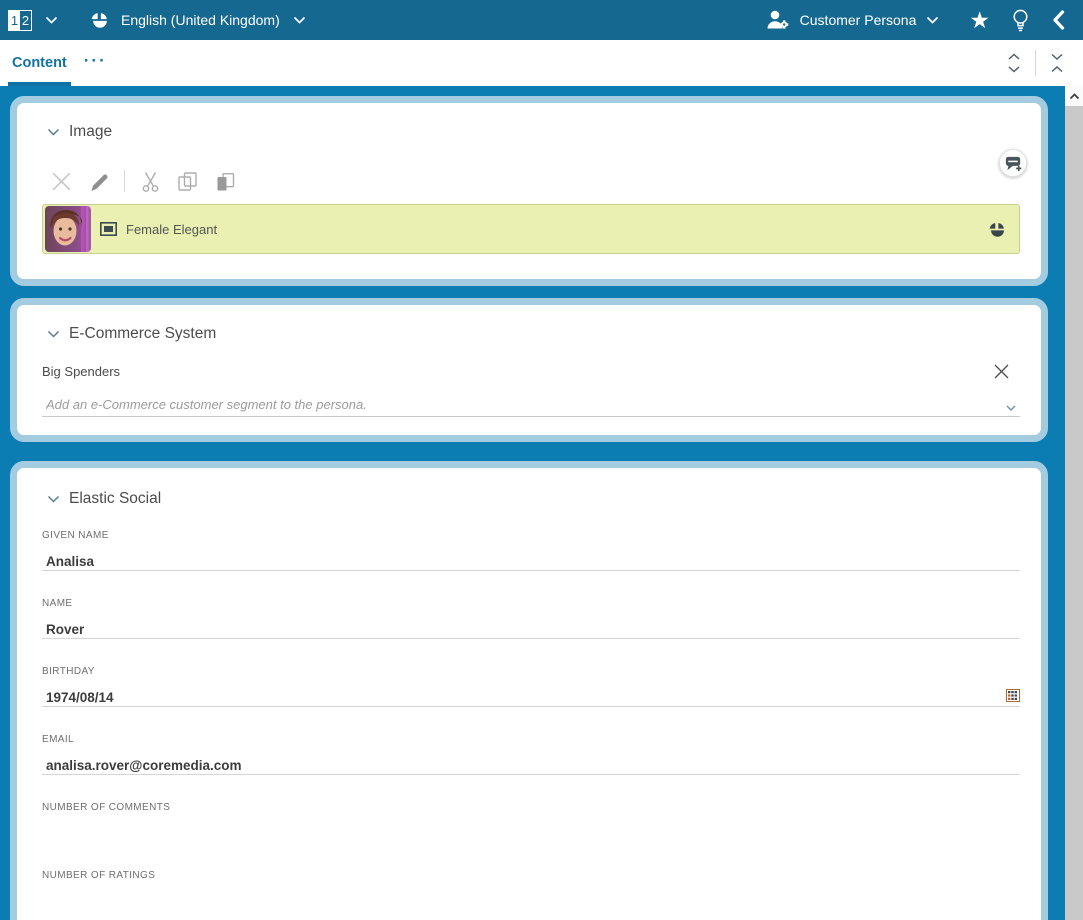 The height and width of the screenshot is (920, 1083). What do you see at coordinates (81, 371) in the screenshot?
I see `segment-label: Big Spenders` at bounding box center [81, 371].